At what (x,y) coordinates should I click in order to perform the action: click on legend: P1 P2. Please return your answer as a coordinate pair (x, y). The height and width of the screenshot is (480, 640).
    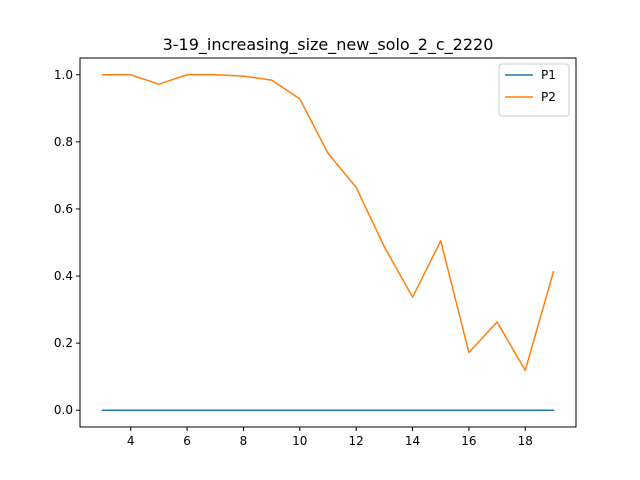
    Looking at the image, I should click on (534, 90).